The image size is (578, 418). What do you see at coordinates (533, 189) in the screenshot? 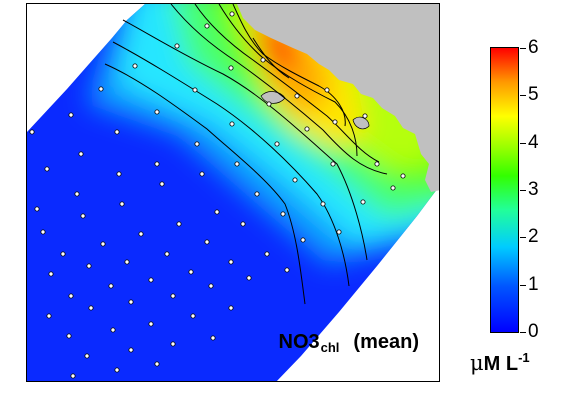
I see `colorbar-tick-label: 3` at bounding box center [533, 189].